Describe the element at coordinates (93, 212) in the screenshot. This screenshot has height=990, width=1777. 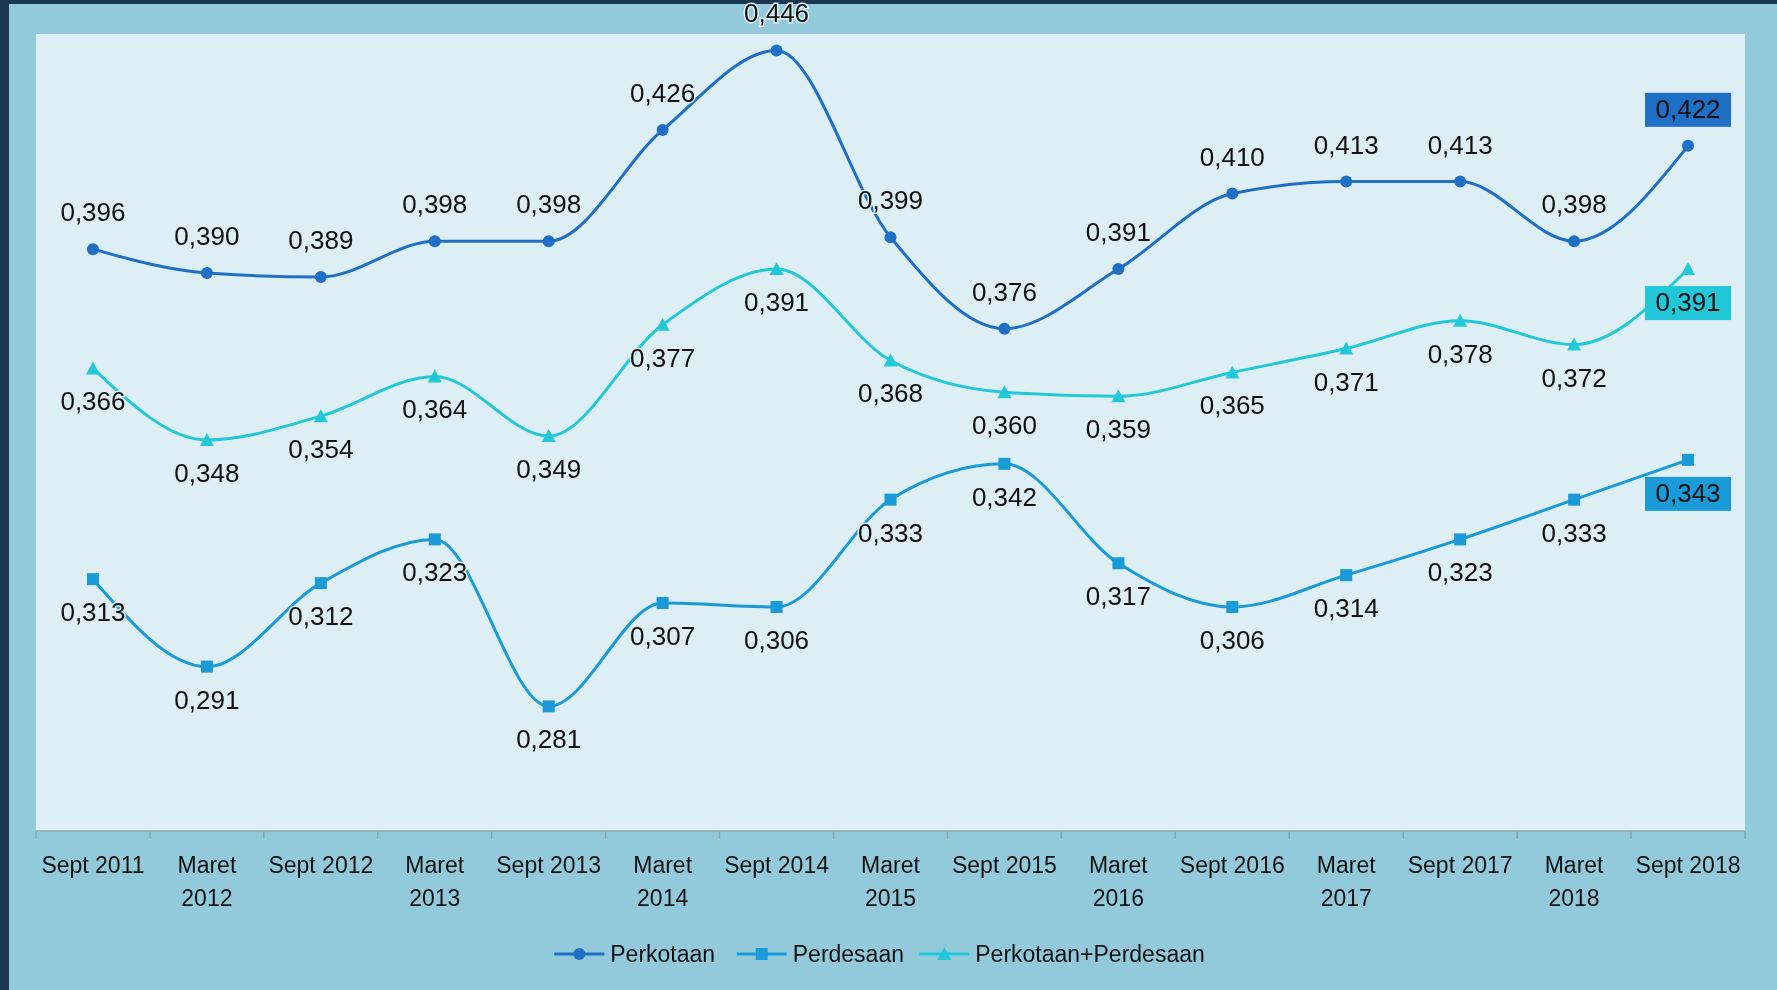
I see `data-label: 0,396` at that location.